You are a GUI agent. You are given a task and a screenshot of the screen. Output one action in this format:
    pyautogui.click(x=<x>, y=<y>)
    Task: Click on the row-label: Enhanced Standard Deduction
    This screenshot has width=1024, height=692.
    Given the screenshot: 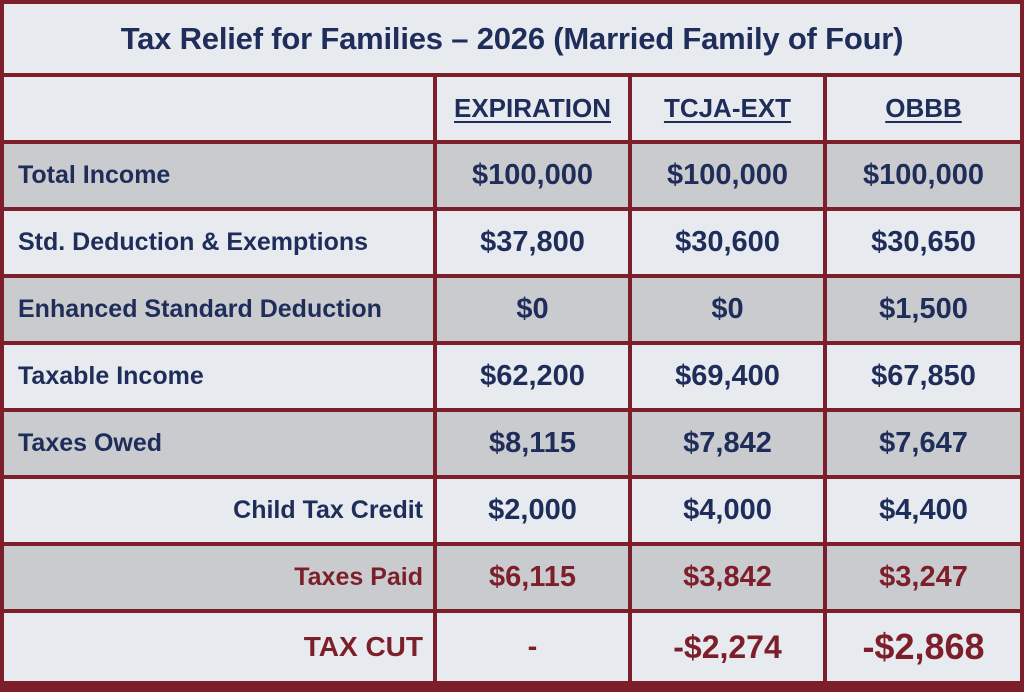 What is the action you would take?
    pyautogui.click(x=220, y=311)
    